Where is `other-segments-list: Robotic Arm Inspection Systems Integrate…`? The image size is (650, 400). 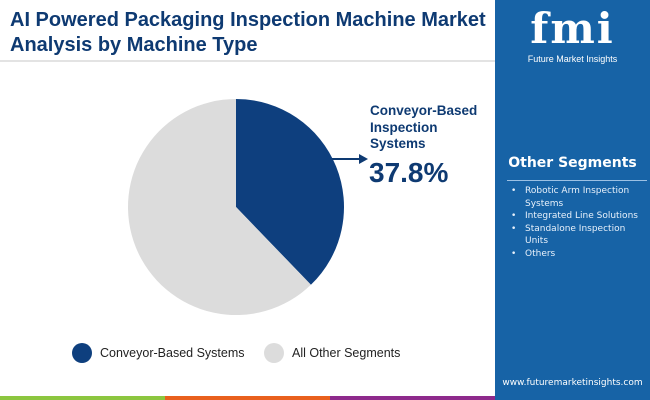
other-segments-list: Robotic Arm Inspection Systems Integrate… is located at coordinates (578, 222).